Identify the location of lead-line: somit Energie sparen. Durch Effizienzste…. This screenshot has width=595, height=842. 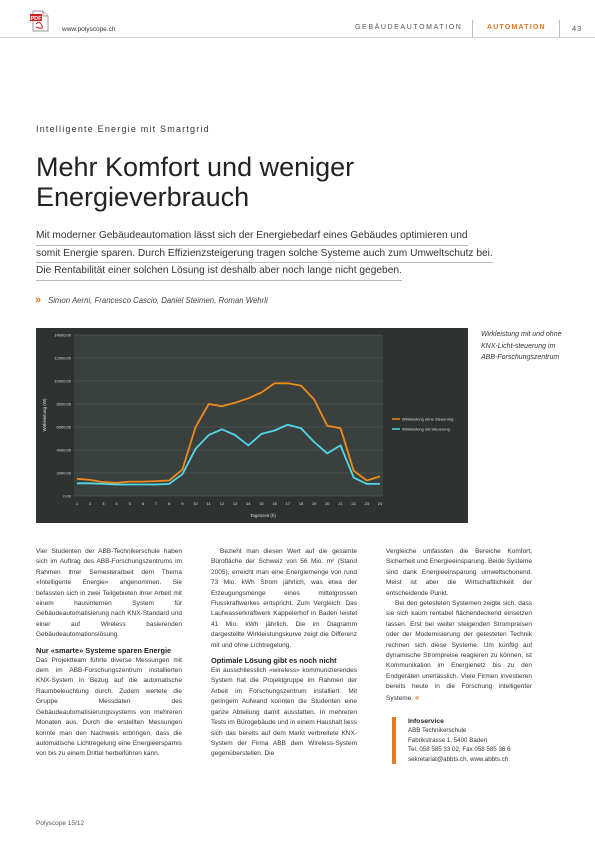
(264, 254).